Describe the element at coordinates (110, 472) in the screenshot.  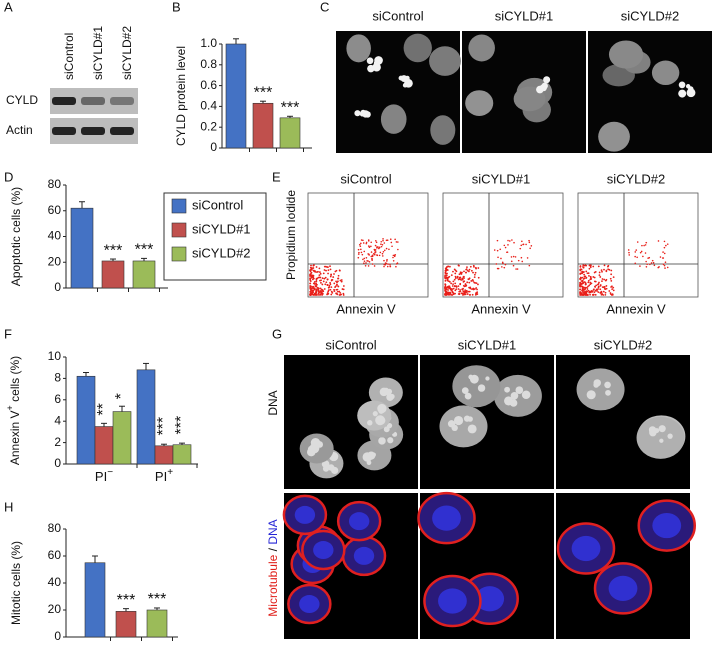
I see `group-label-superscript: −` at that location.